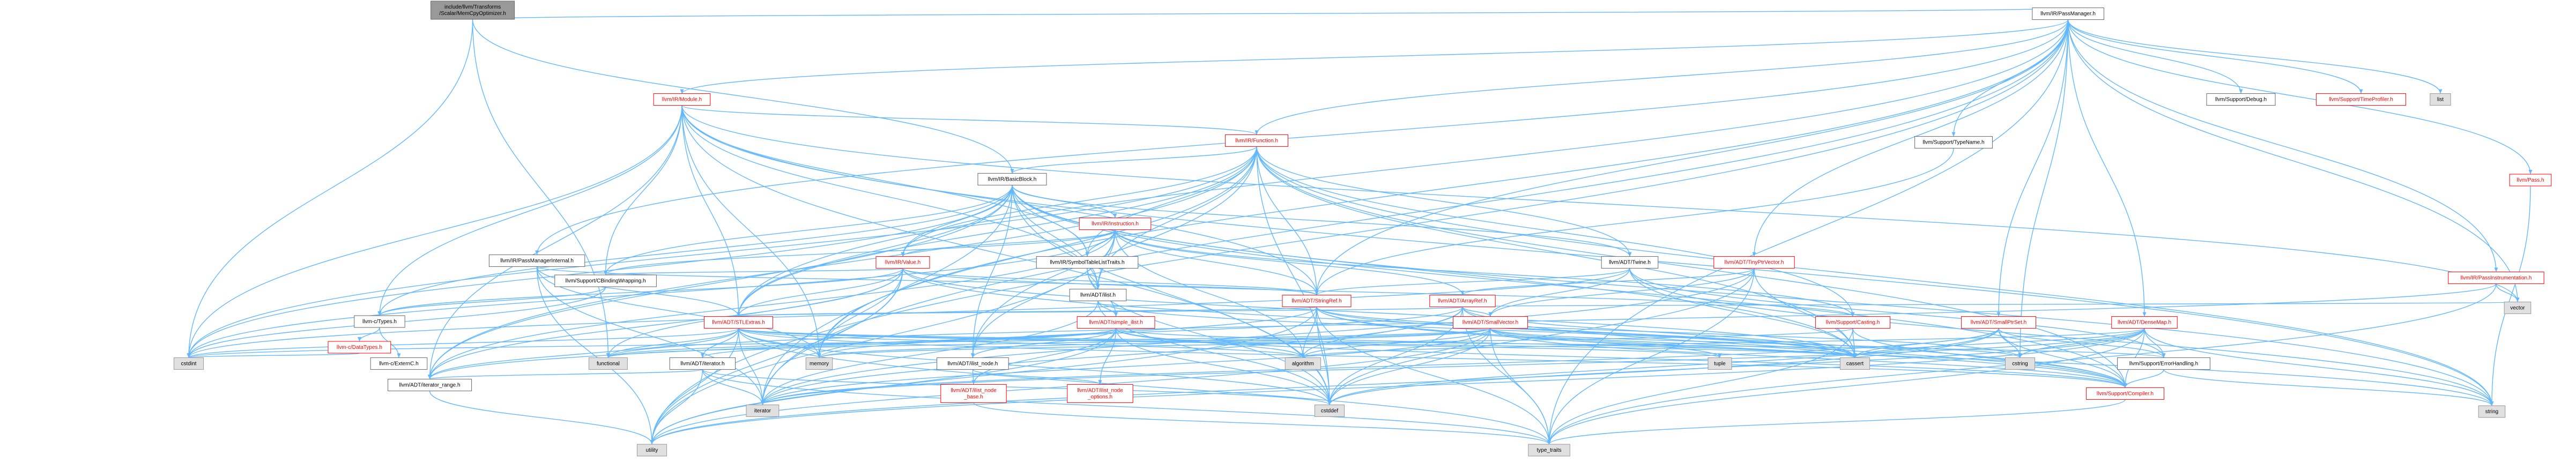  What do you see at coordinates (493, 301) in the screenshot?
I see `edge-cbinding-to-ctypes` at bounding box center [493, 301].